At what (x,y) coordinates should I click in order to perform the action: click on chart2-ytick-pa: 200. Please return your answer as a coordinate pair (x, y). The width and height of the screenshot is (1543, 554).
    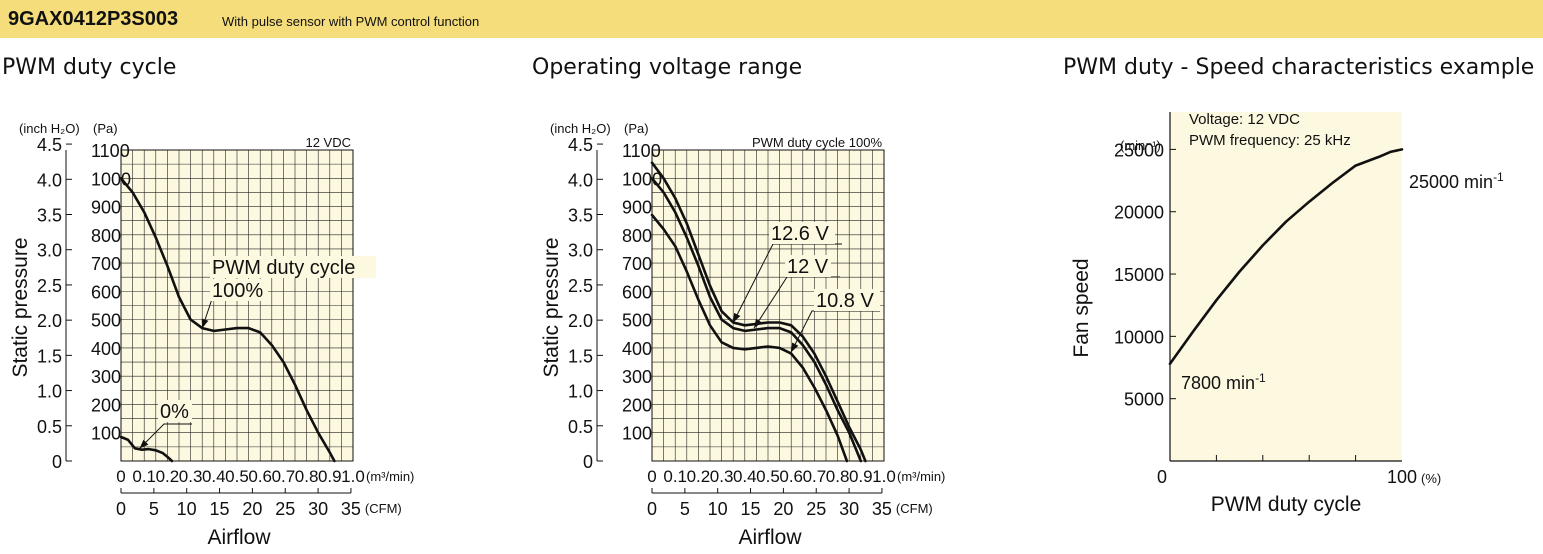
    Looking at the image, I should click on (637, 405).